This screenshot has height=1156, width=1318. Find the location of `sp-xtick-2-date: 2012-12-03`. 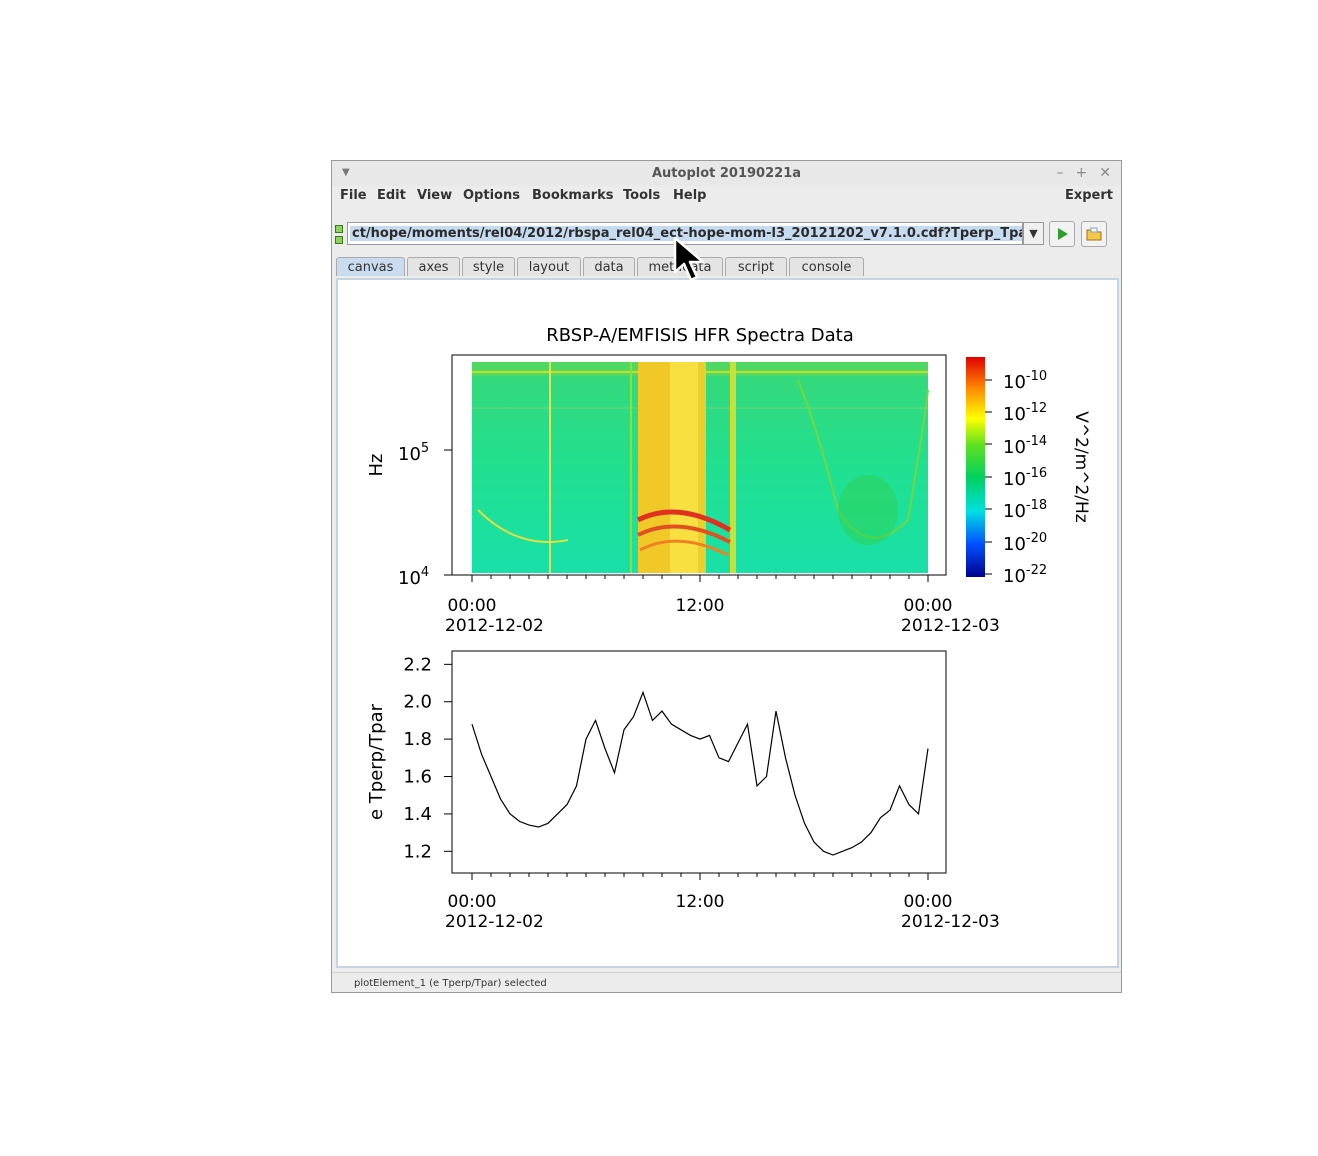

sp-xtick-2-date: 2012-12-03 is located at coordinates (950, 626).